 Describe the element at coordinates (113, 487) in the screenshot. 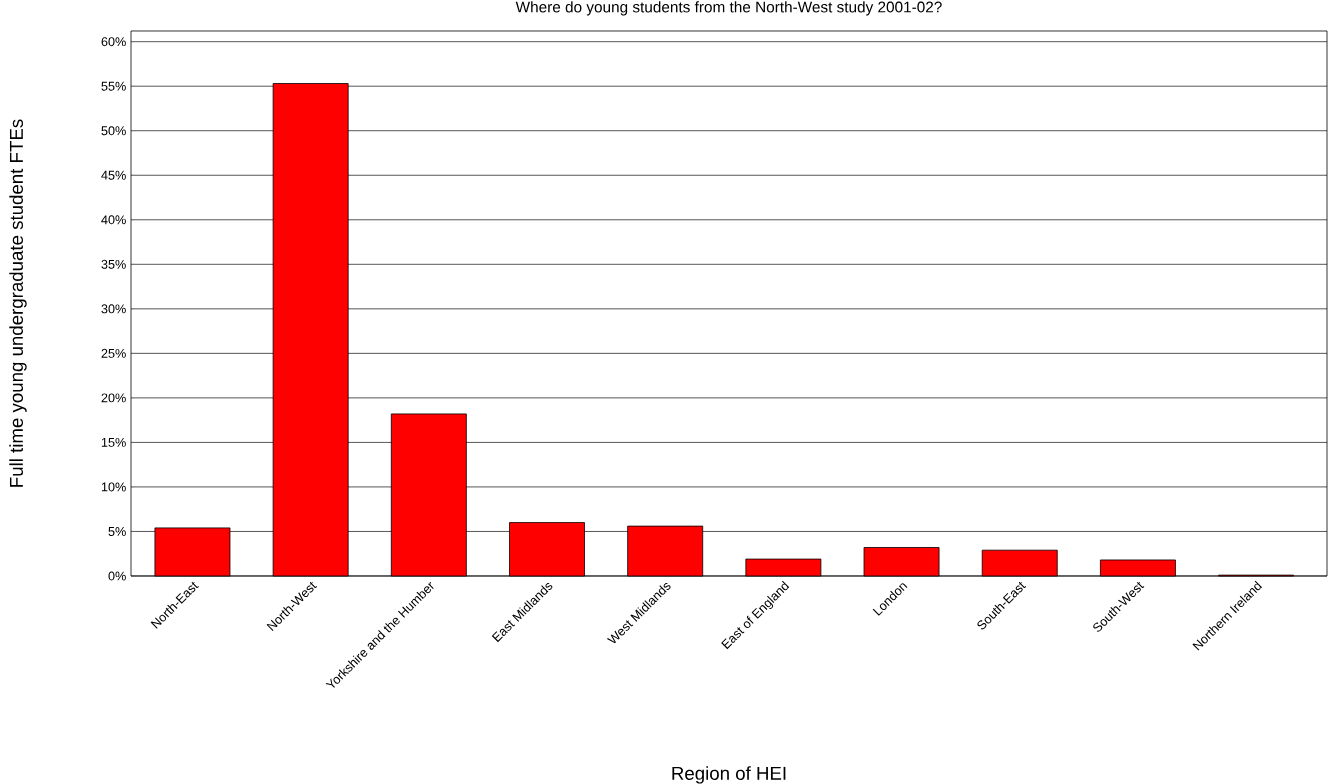

I see `y-tick-label: 10%` at that location.